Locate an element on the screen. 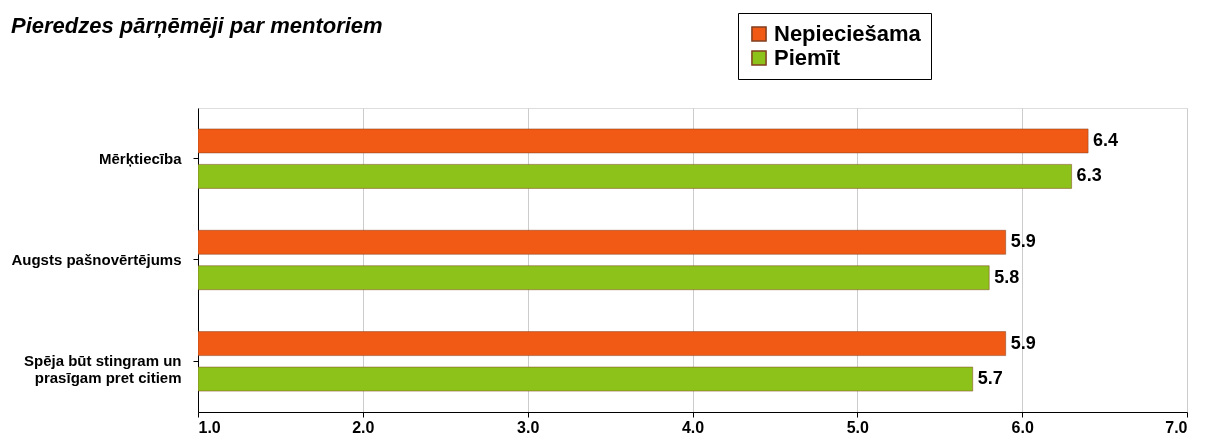 Image resolution: width=1228 pixels, height=445 pixels. y-tick-label: Spēja būt stingram un prasīgam pret citiem is located at coordinates (102, 369).